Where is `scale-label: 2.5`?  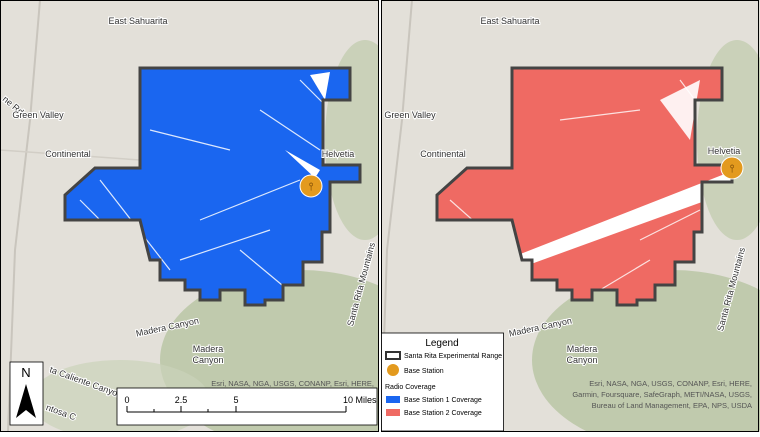 scale-label: 2.5 is located at coordinates (181, 400).